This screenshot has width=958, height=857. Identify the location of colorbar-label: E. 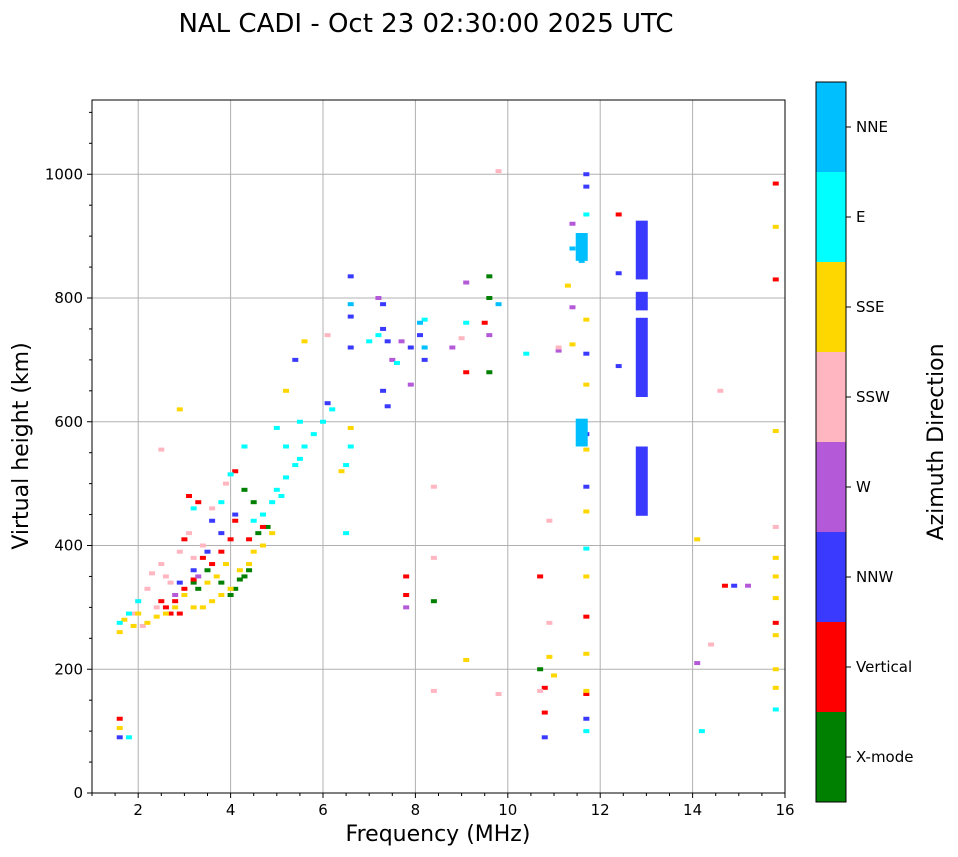
(860, 217).